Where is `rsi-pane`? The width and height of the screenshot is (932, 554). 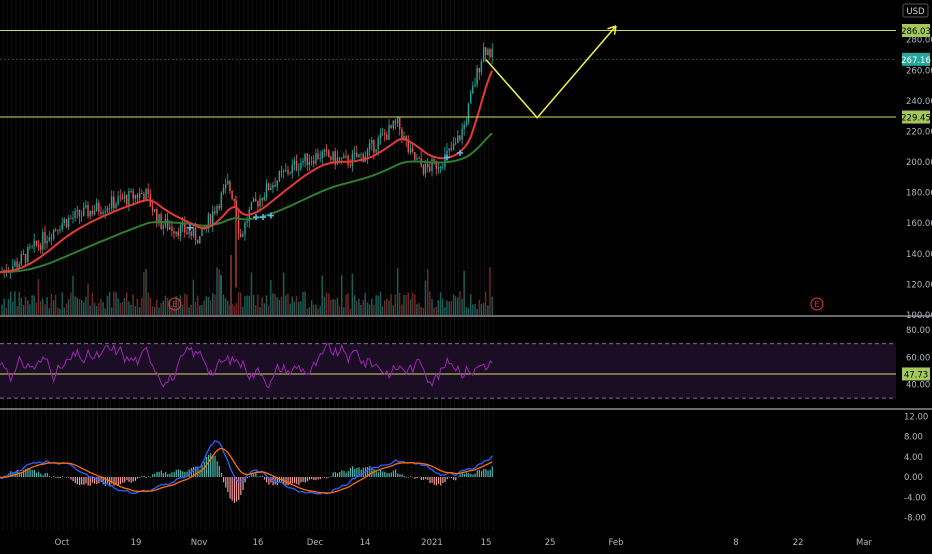 rsi-pane is located at coordinates (448, 371).